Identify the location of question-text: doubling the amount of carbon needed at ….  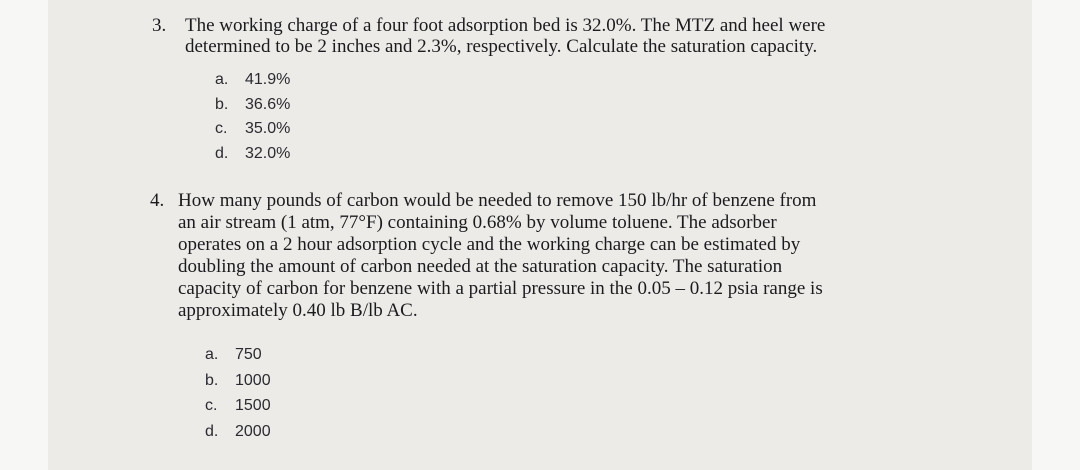
(480, 266).